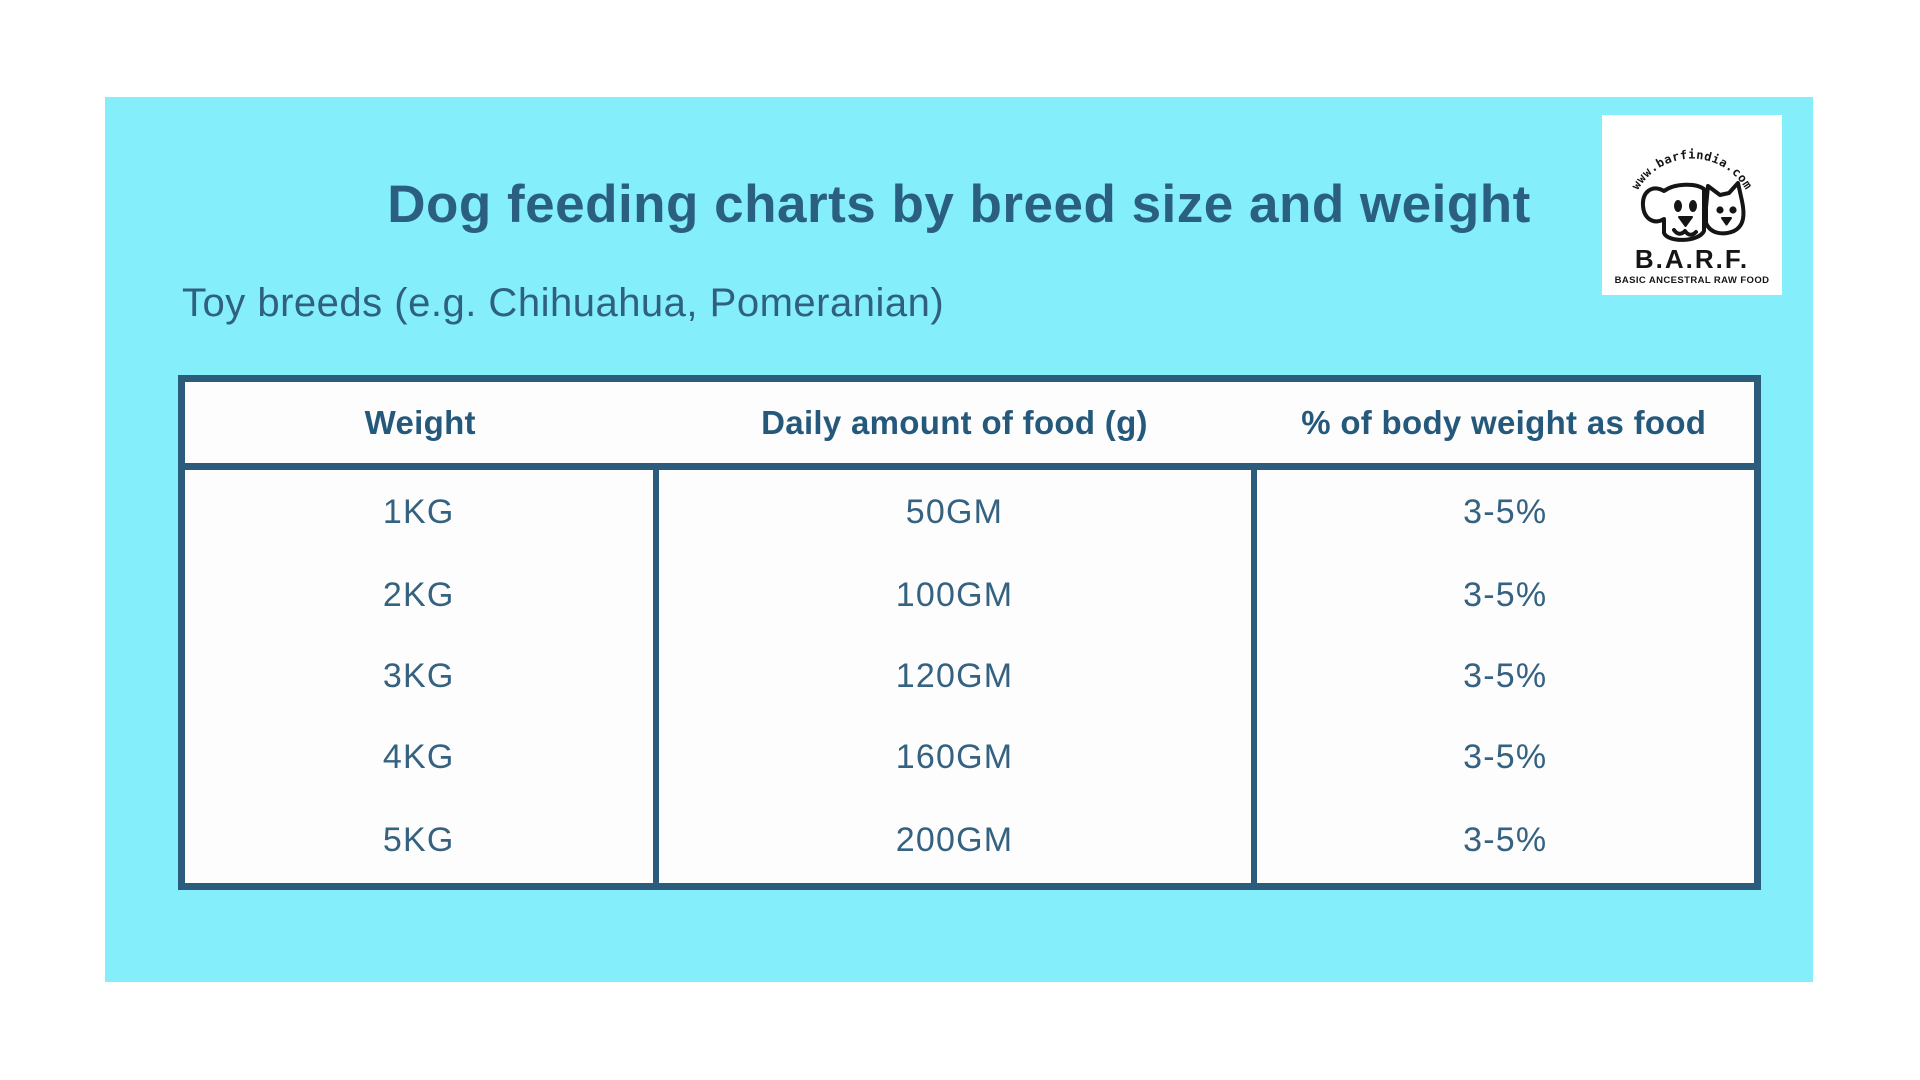 This screenshot has height=1080, width=1920. What do you see at coordinates (954, 595) in the screenshot?
I see `cell-daily-amount: 100GM` at bounding box center [954, 595].